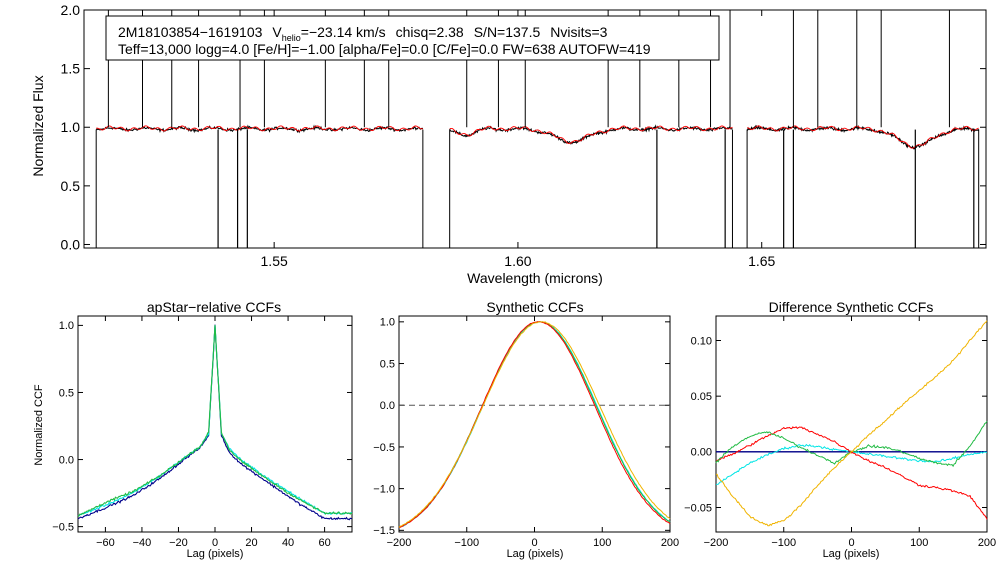 The image size is (1008, 576). What do you see at coordinates (602, 543) in the screenshot?
I see `synthetic-ccf-x-tick-label: 100` at bounding box center [602, 543].